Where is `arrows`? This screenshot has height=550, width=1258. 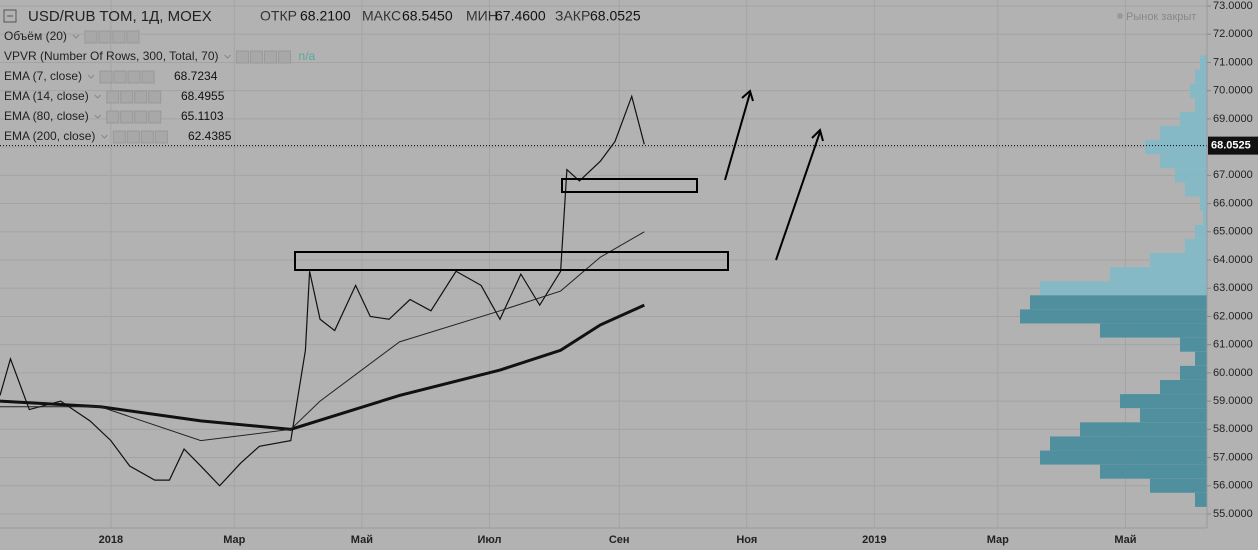 arrows is located at coordinates (774, 175).